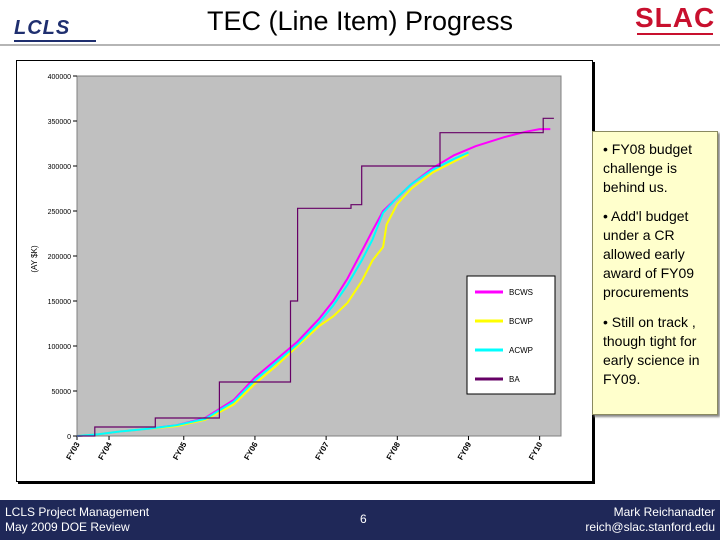  What do you see at coordinates (59, 122) in the screenshot?
I see `y-tick-label: 350000` at bounding box center [59, 122].